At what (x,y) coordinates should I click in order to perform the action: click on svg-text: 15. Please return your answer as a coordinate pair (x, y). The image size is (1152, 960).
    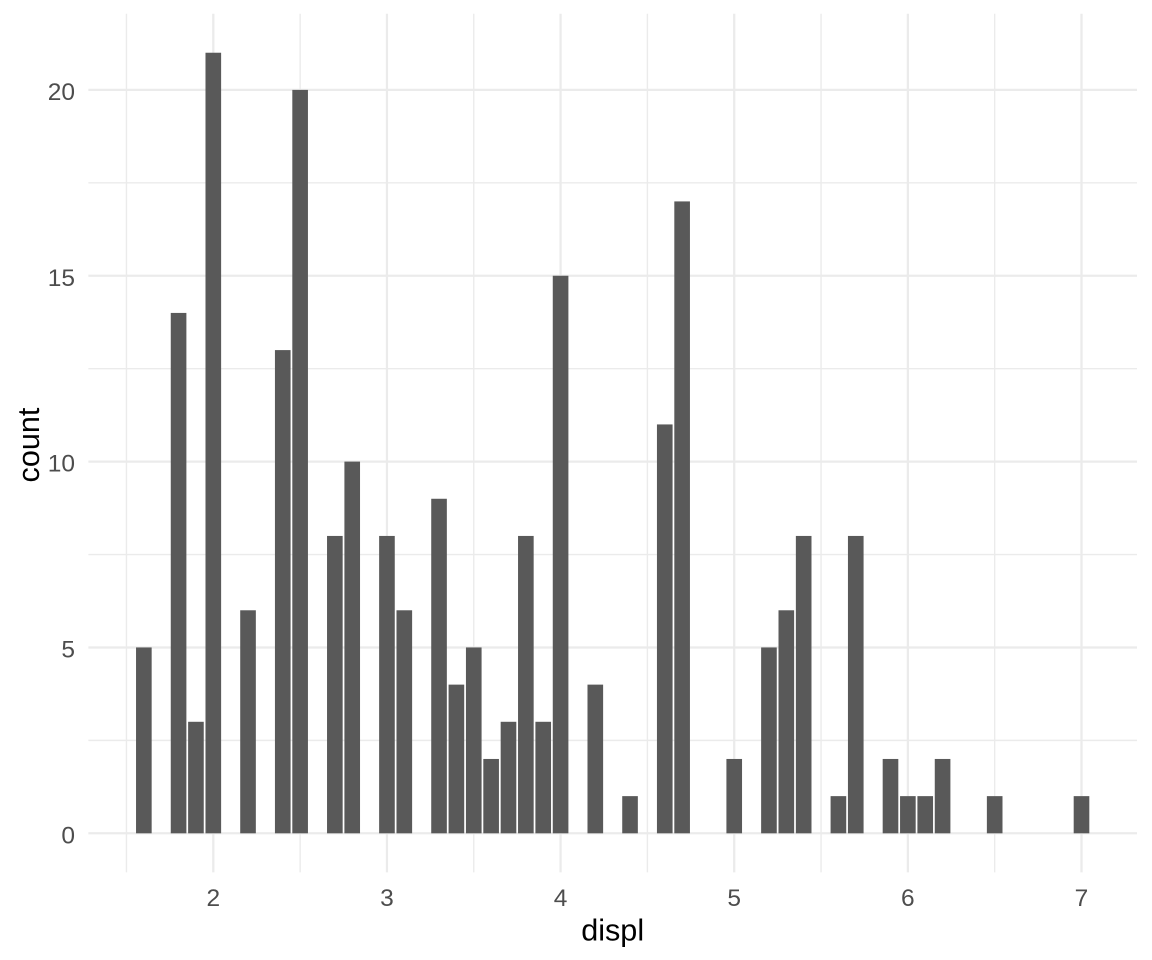
    Looking at the image, I should click on (61, 278).